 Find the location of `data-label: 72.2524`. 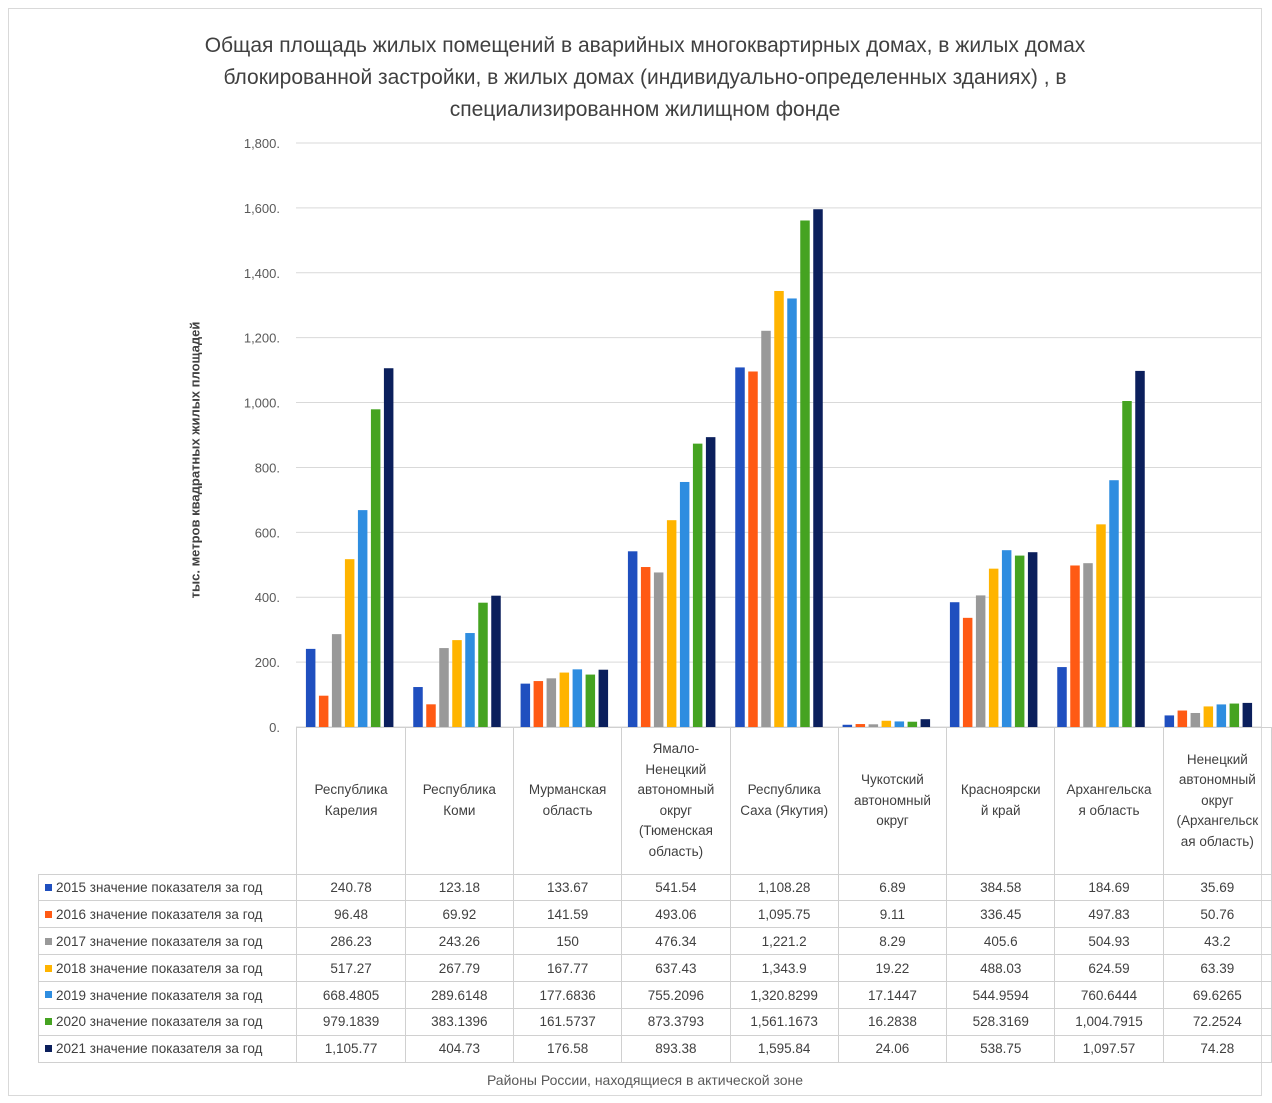

data-label: 72.2524 is located at coordinates (1217, 1021).